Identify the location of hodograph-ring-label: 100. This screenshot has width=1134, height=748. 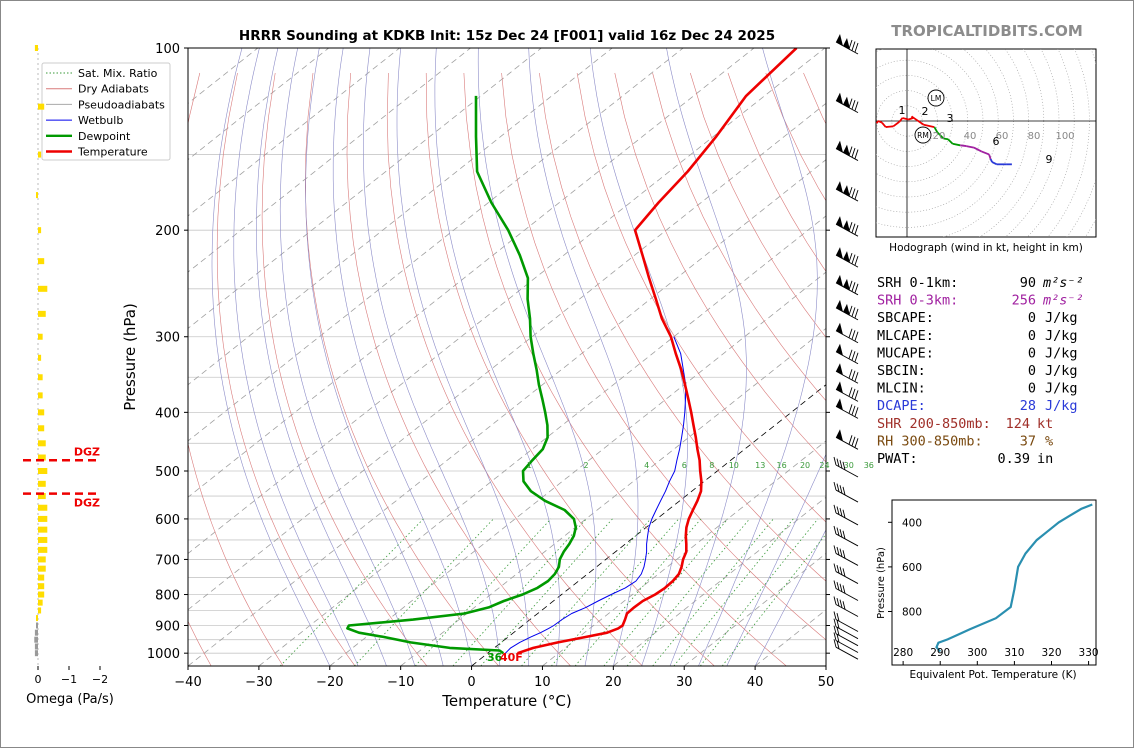
(1064, 136).